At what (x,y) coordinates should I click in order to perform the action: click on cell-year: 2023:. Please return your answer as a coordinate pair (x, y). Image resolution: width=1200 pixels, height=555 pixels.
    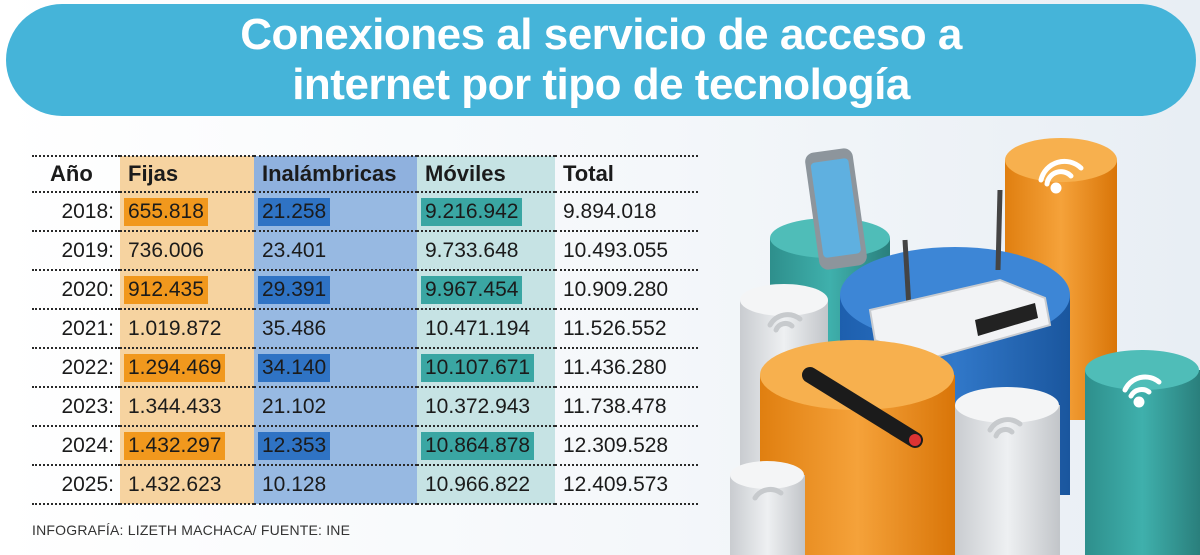
    Looking at the image, I should click on (76, 407).